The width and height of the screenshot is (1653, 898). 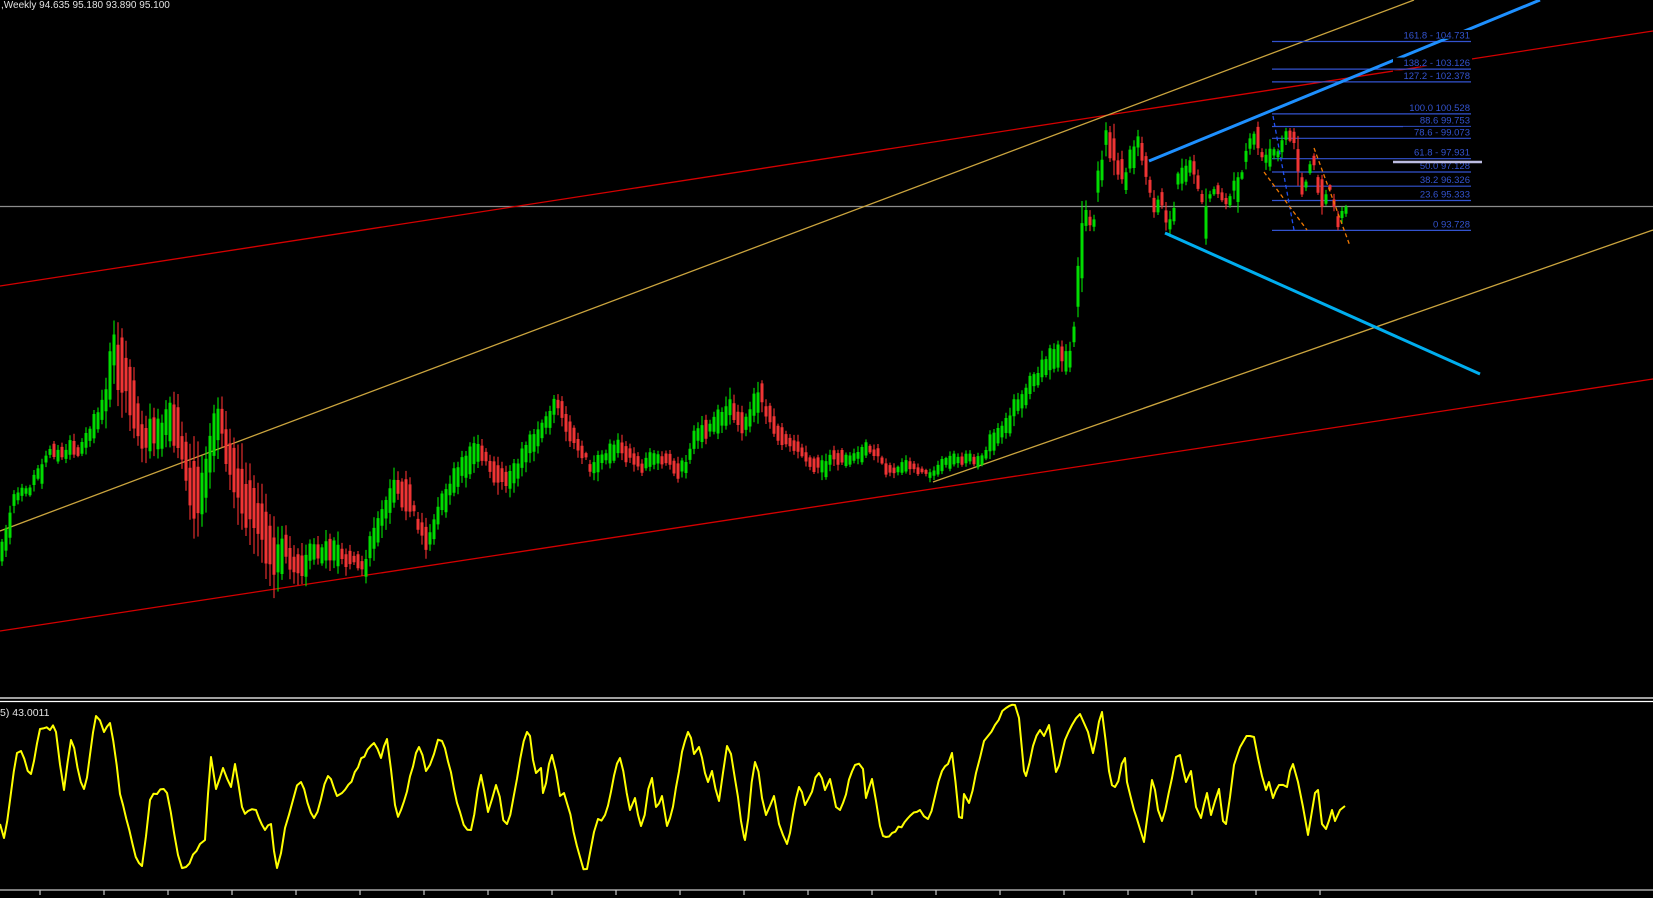 What do you see at coordinates (1445, 195) in the screenshot?
I see `svg-text: 23.6 95.333` at bounding box center [1445, 195].